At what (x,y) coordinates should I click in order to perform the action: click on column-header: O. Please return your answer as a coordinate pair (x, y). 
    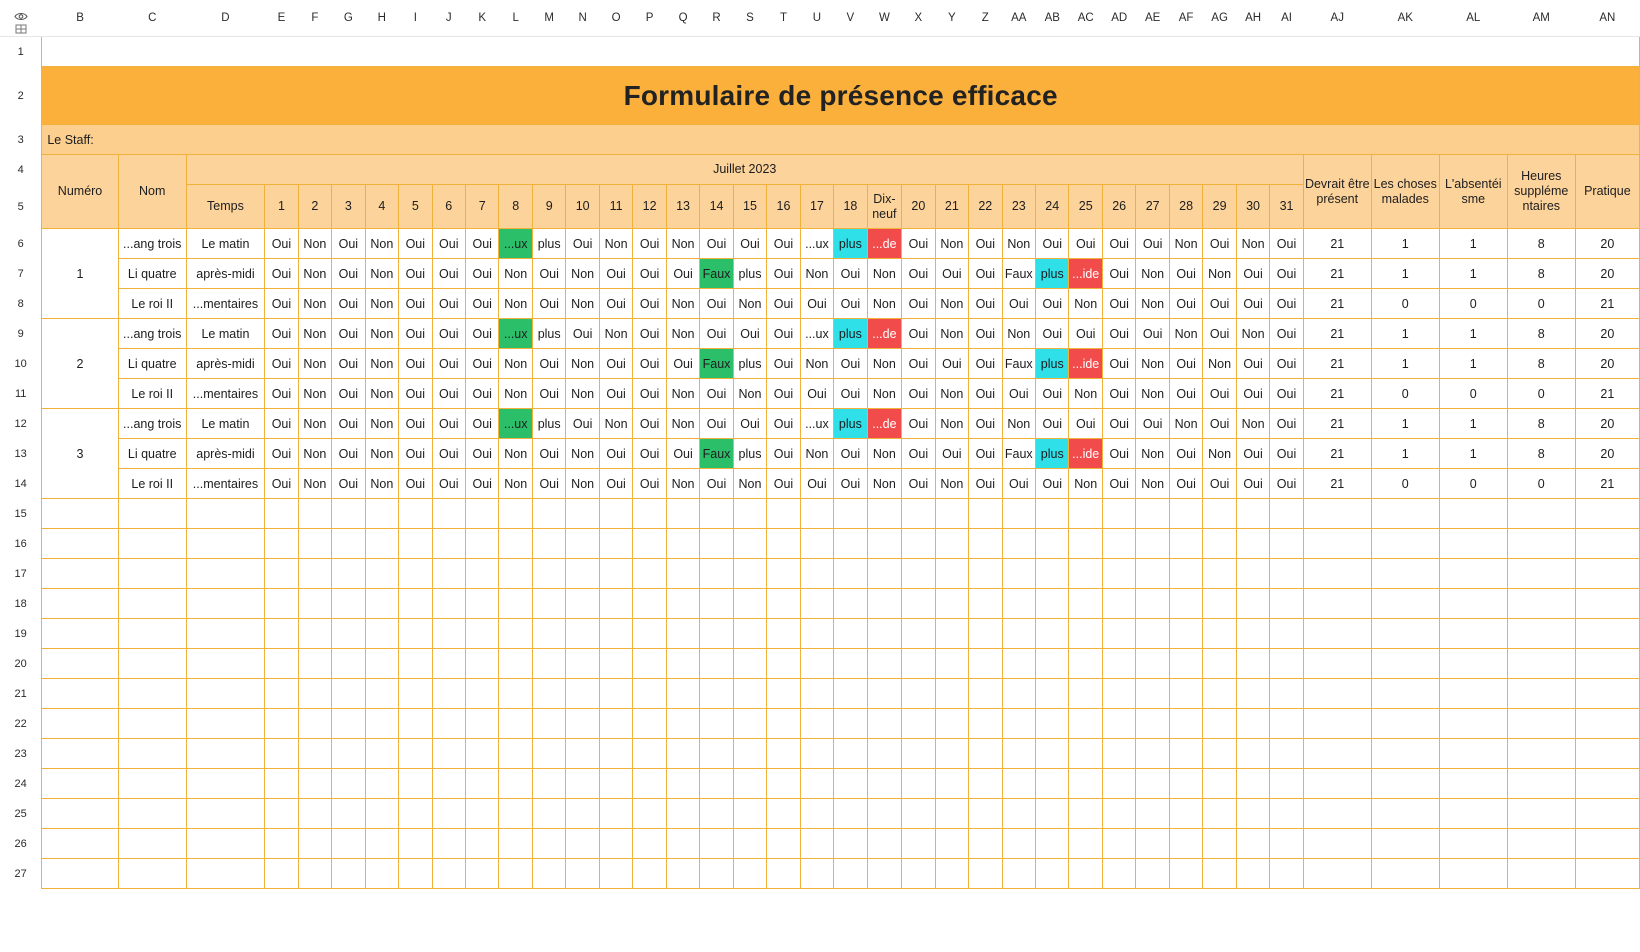
    Looking at the image, I should click on (616, 18).